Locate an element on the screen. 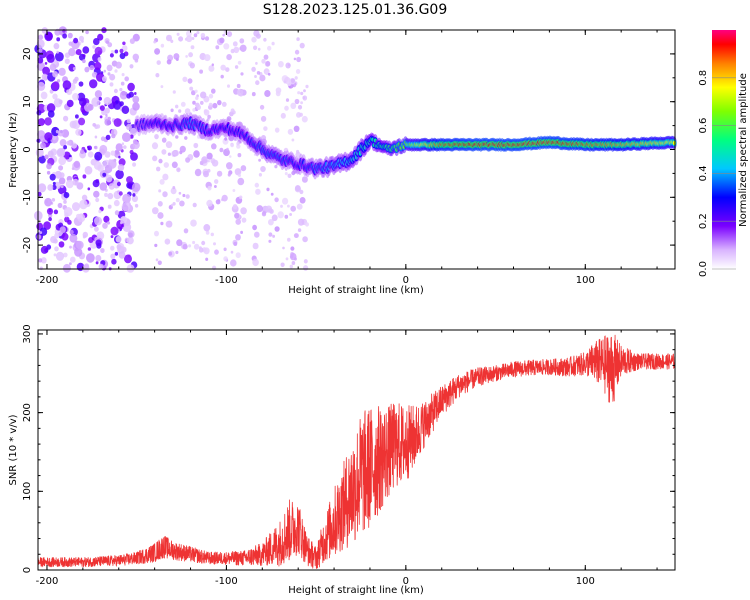 This screenshot has width=750, height=600. y-tick-label: 20 is located at coordinates (27, 54).